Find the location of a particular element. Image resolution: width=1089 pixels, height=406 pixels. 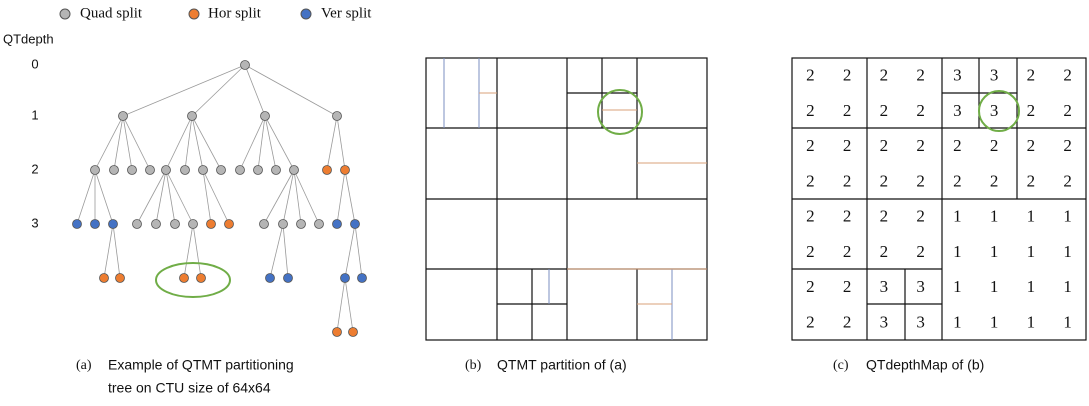

caption-text: QTdepthMap of (b) is located at coordinates (925, 365).